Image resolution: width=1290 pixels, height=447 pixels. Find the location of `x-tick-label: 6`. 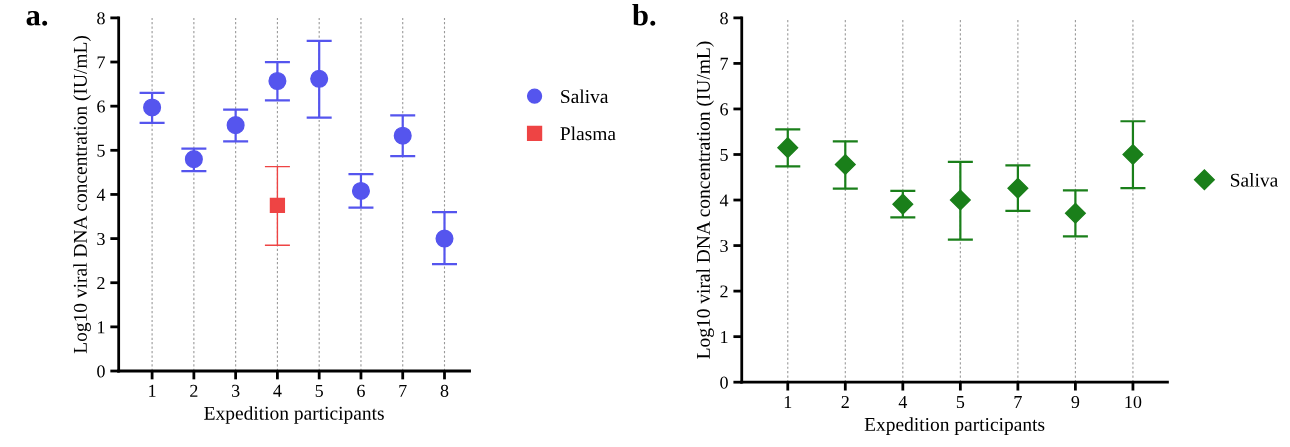

x-tick-label: 6 is located at coordinates (361, 390).